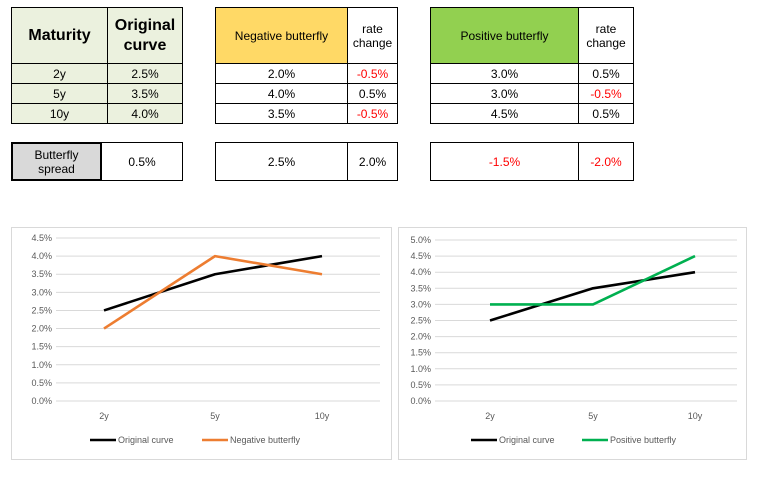  I want to click on original-rate-cell: 3.5%, so click(145, 93).